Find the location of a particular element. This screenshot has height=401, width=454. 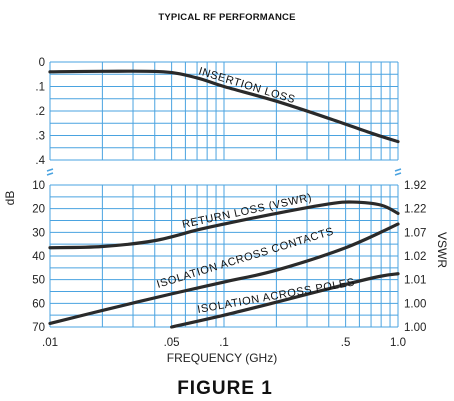

x-tick-label: .5 is located at coordinates (346, 343).